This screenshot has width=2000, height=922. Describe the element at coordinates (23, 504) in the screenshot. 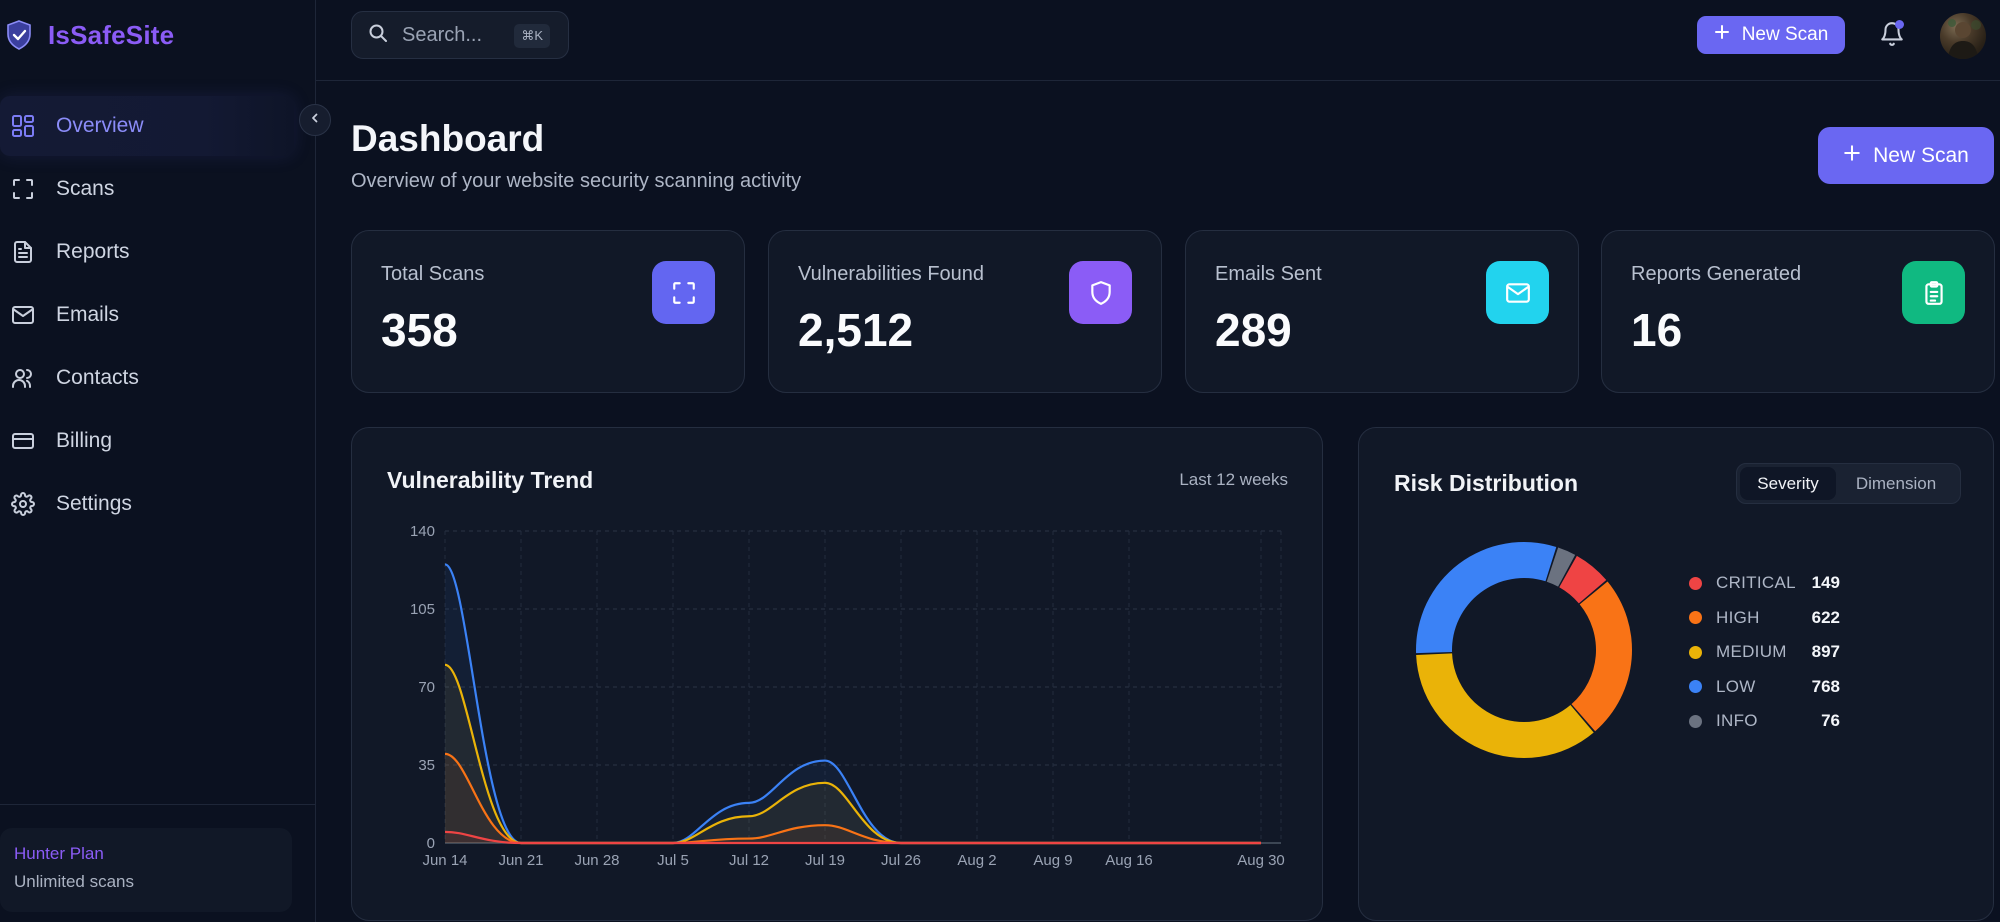

I see `gear-icon` at that location.